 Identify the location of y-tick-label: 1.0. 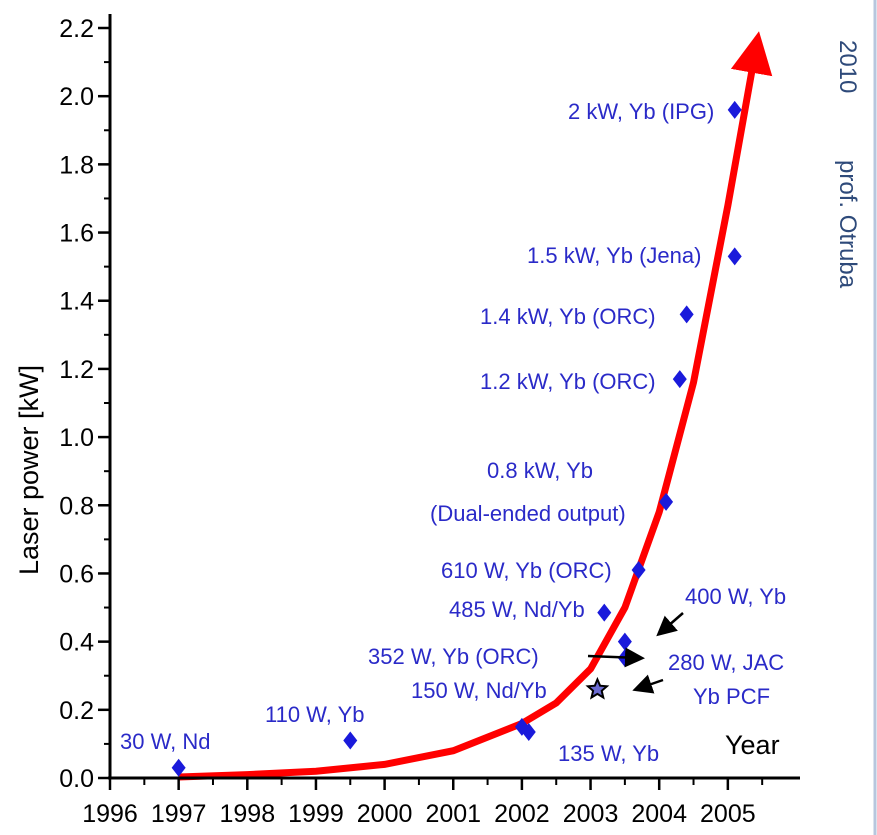
(76, 438).